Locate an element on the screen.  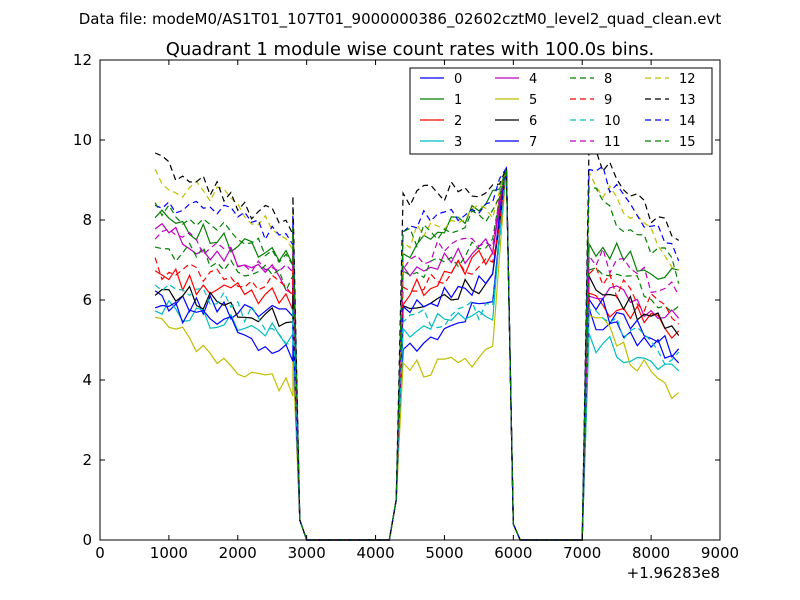
x-tick-label: 2000 is located at coordinates (238, 553).